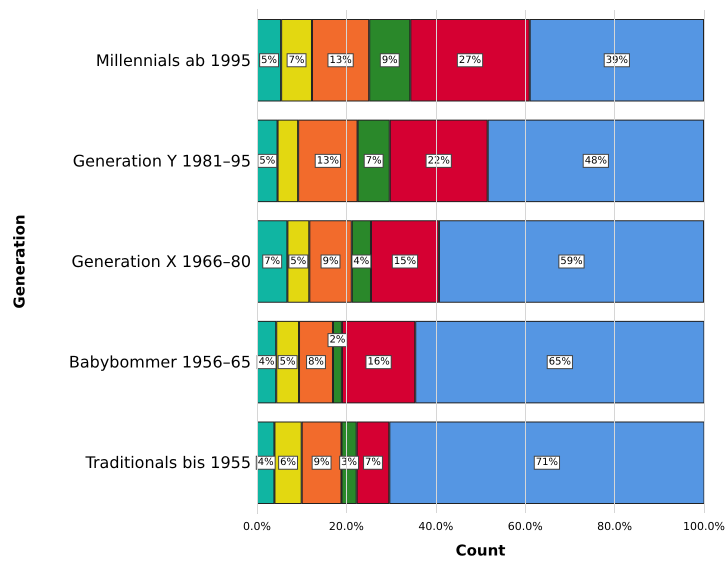 Image resolution: width=728 pixels, height=563 pixels. I want to click on x-axis-title: Count, so click(481, 551).